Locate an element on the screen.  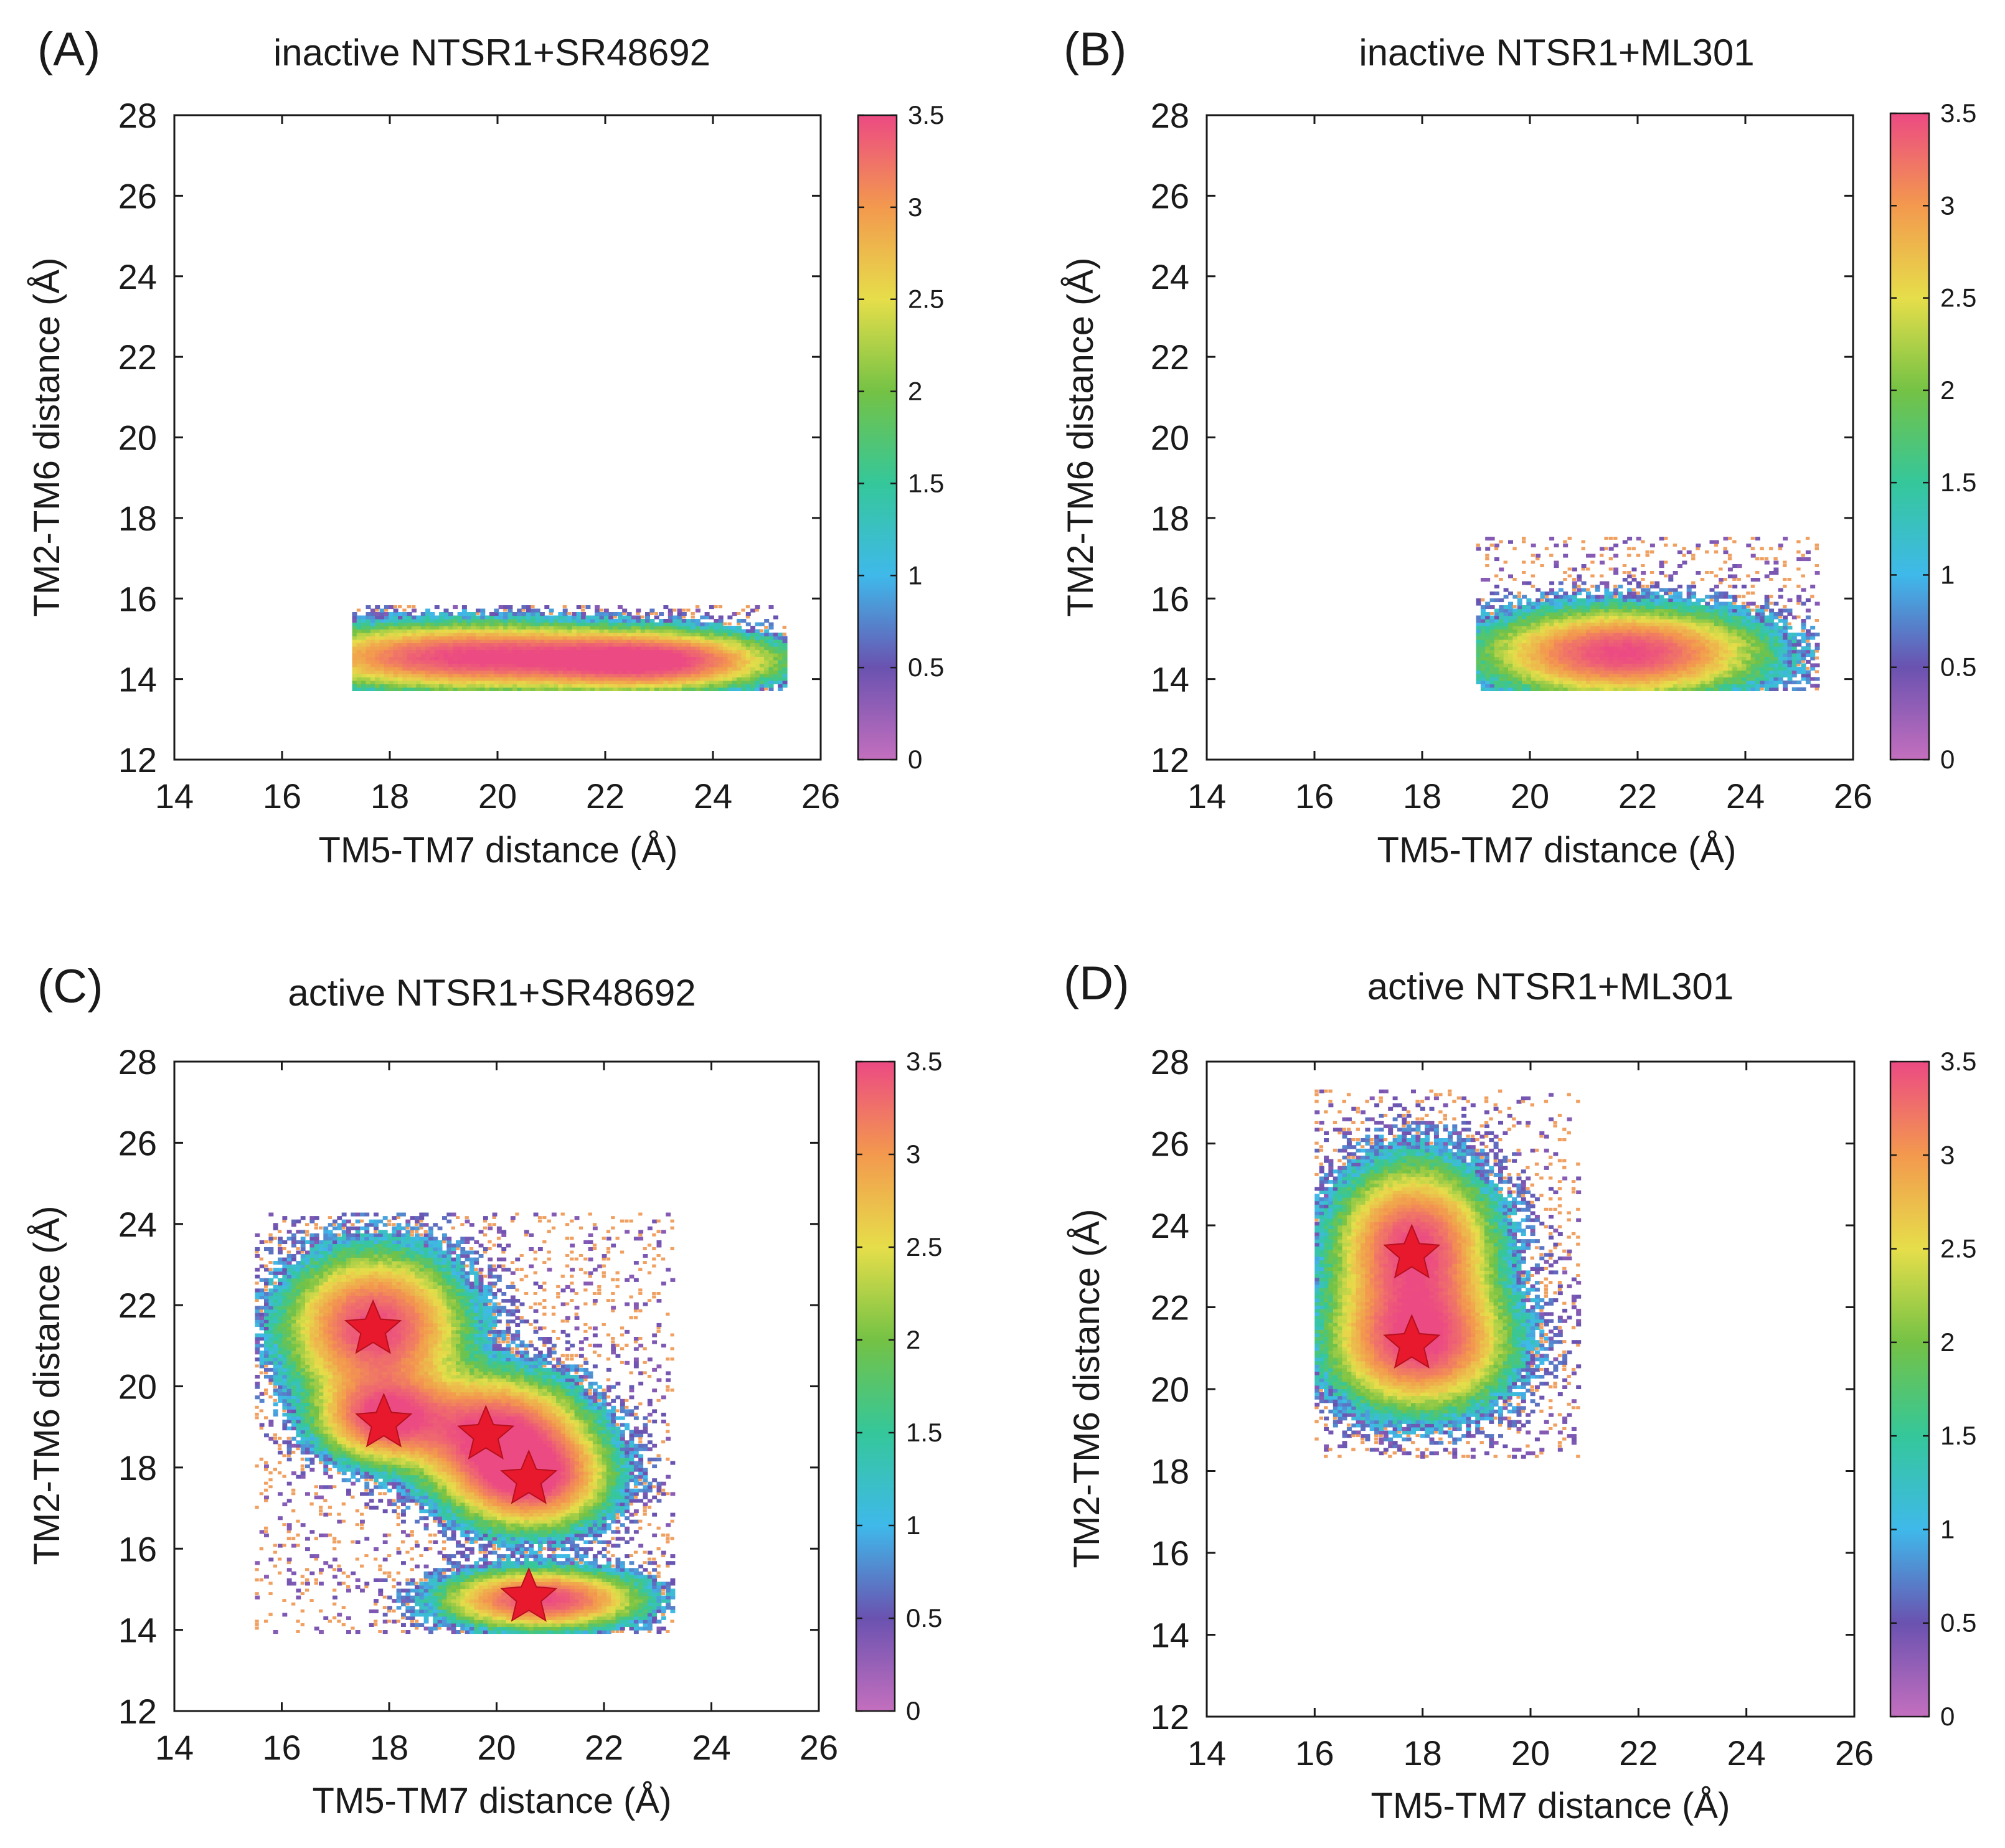
y-tick-label: 14 is located at coordinates (1170, 679).